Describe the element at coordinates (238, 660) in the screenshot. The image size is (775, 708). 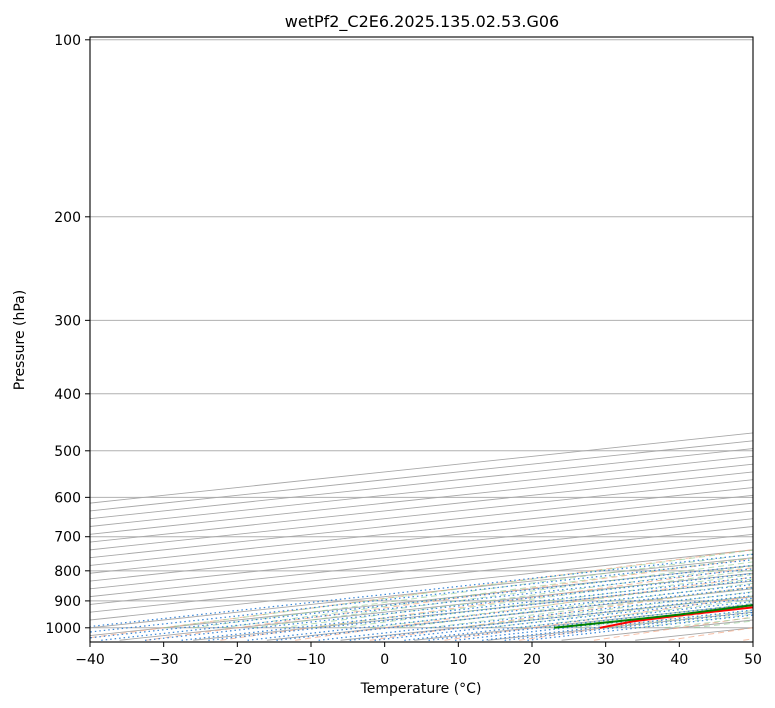
I see `x-tick-label: −20` at that location.